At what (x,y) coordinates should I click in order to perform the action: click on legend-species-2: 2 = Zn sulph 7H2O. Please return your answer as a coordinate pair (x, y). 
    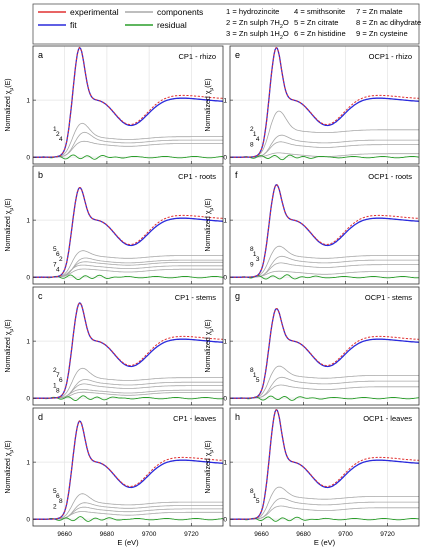
    Looking at the image, I should click on (257, 24).